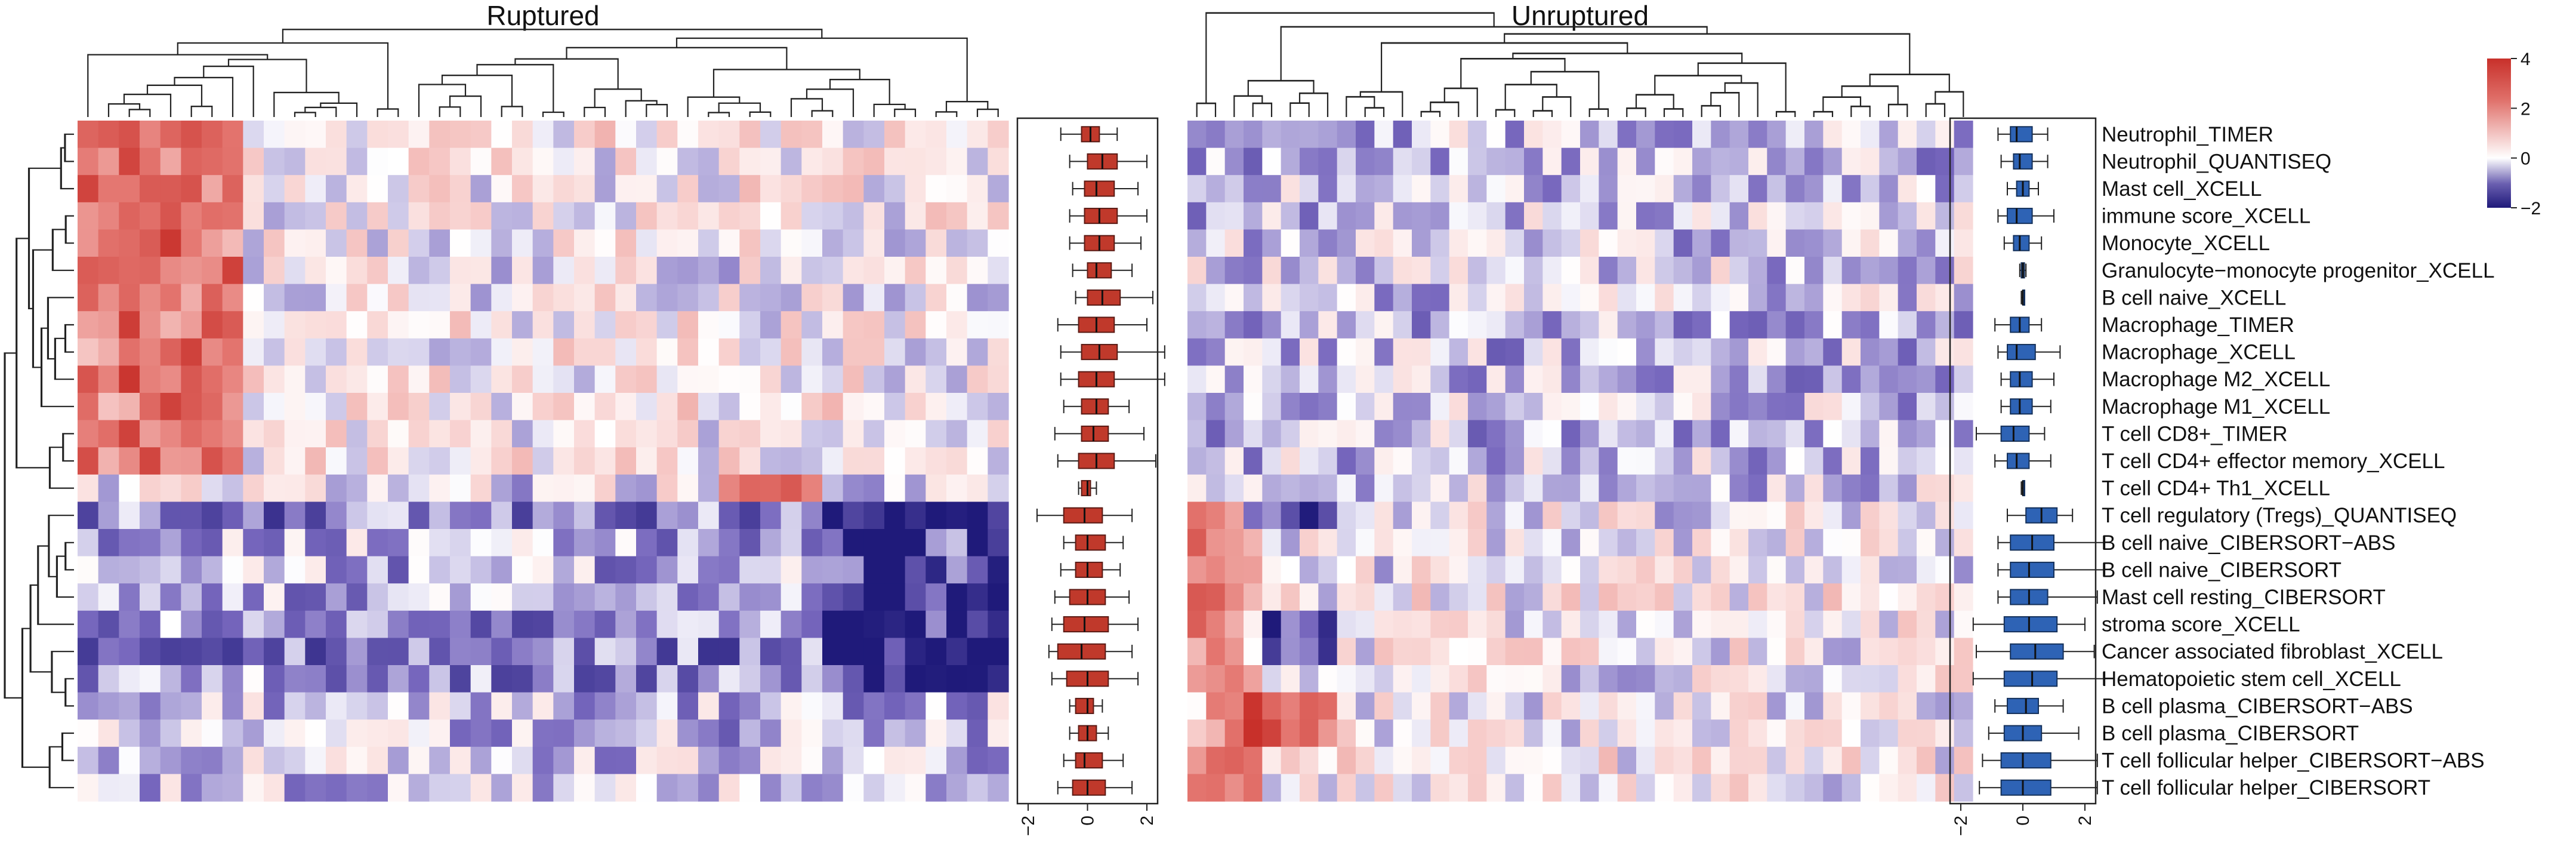 The image size is (2576, 849). I want to click on boxplot-panel-unruptured: −2 0 2, so click(2027, 476).